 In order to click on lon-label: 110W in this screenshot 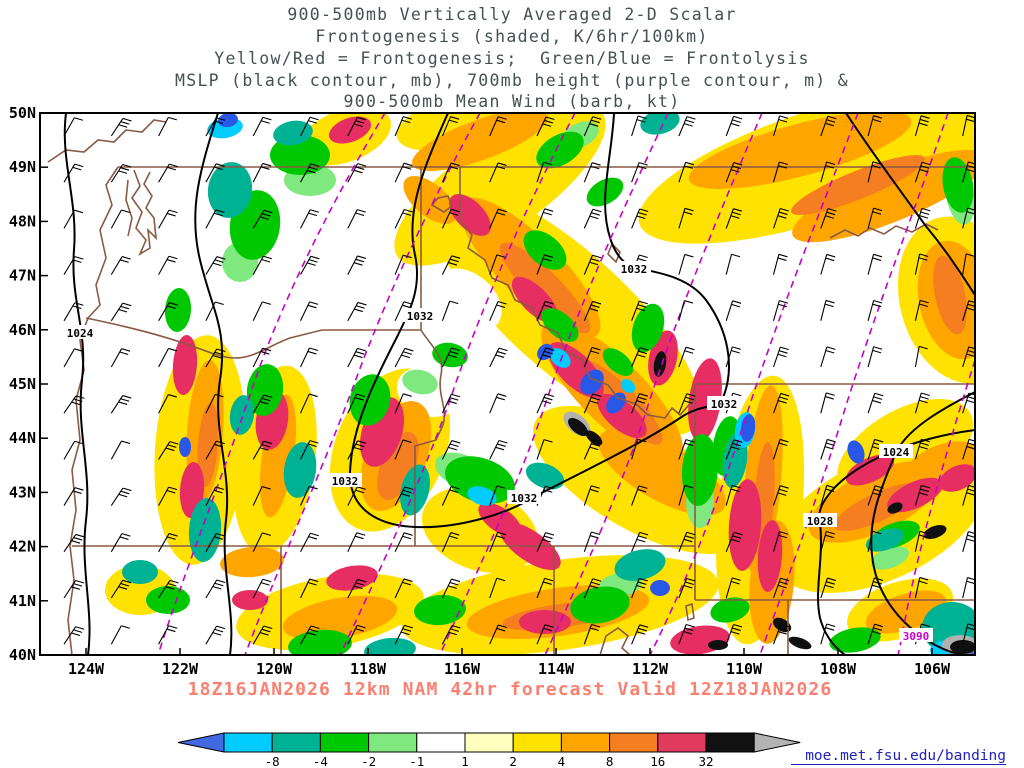, I will do `click(744, 669)`.